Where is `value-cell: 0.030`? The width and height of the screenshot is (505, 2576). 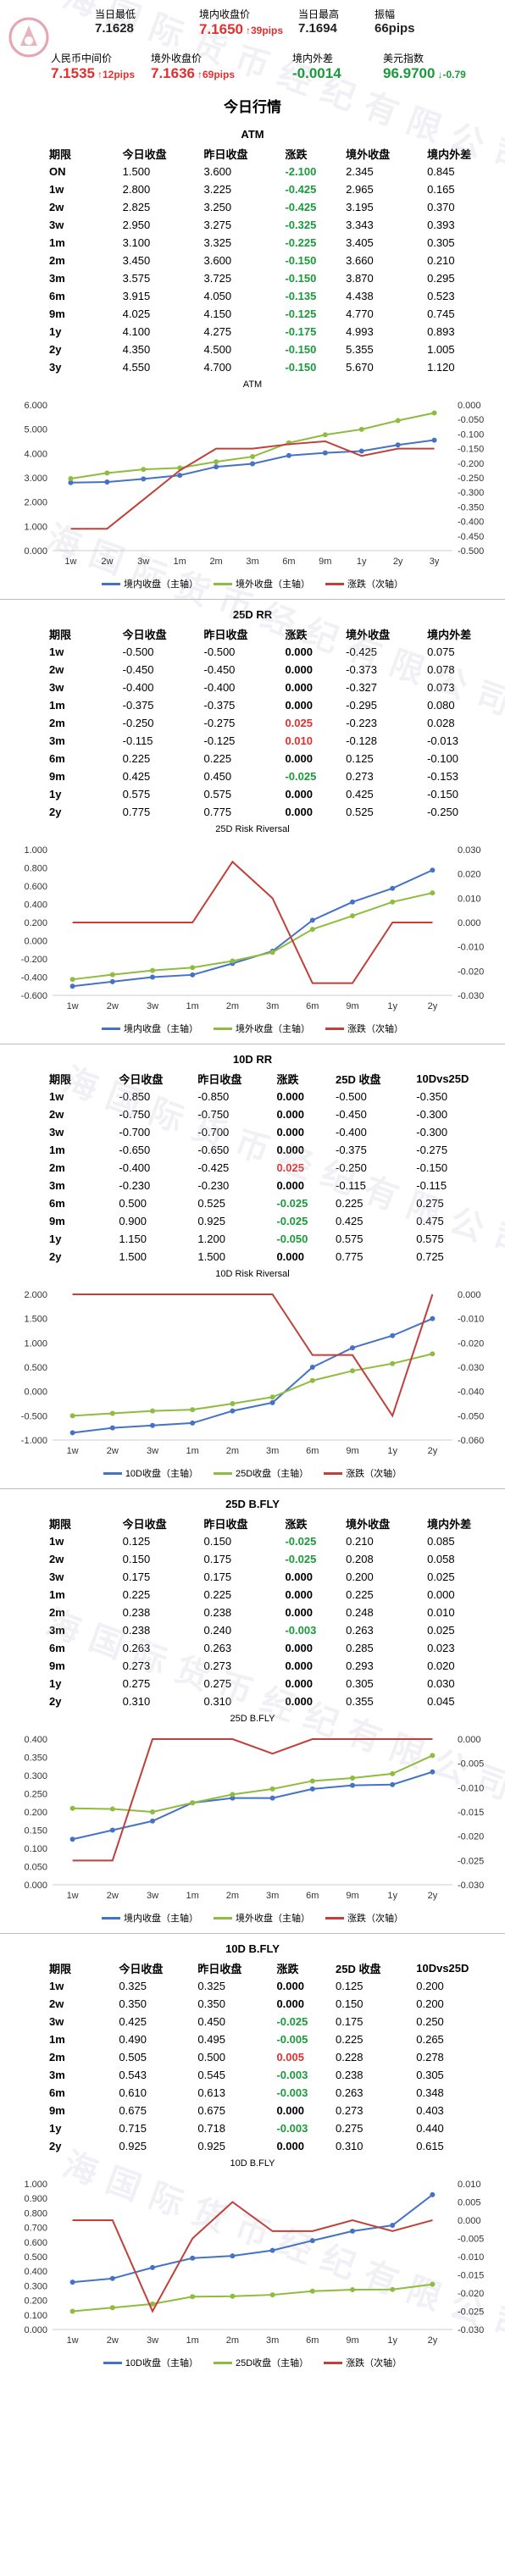 value-cell: 0.030 is located at coordinates (441, 1683).